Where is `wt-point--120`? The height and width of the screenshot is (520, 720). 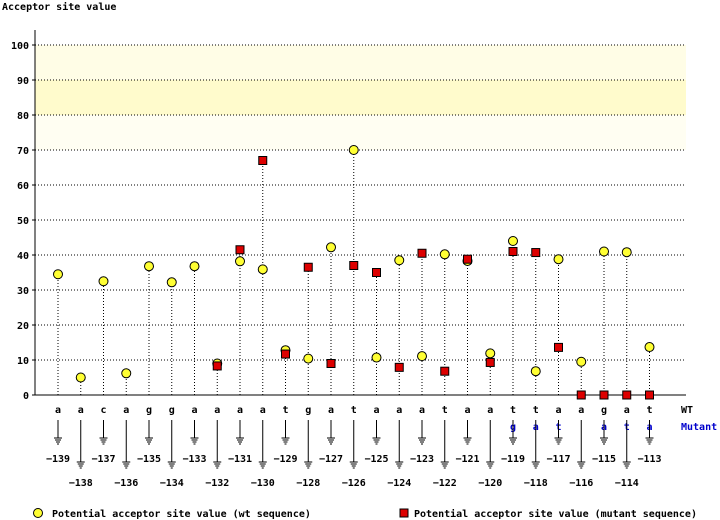
wt-point--120 is located at coordinates (490, 353).